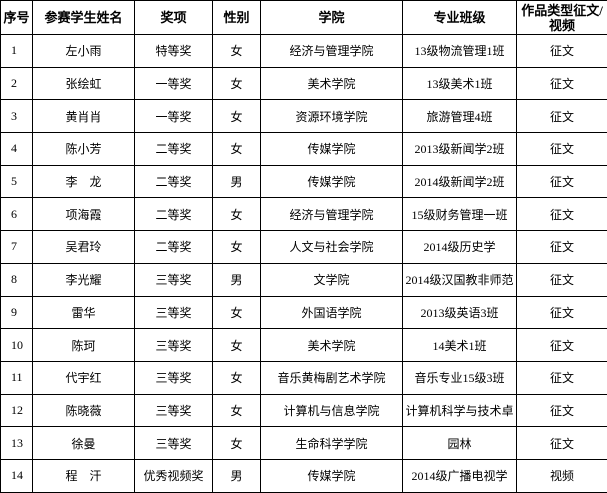  Describe the element at coordinates (17, 214) in the screenshot. I see `table-cell: 6` at that location.